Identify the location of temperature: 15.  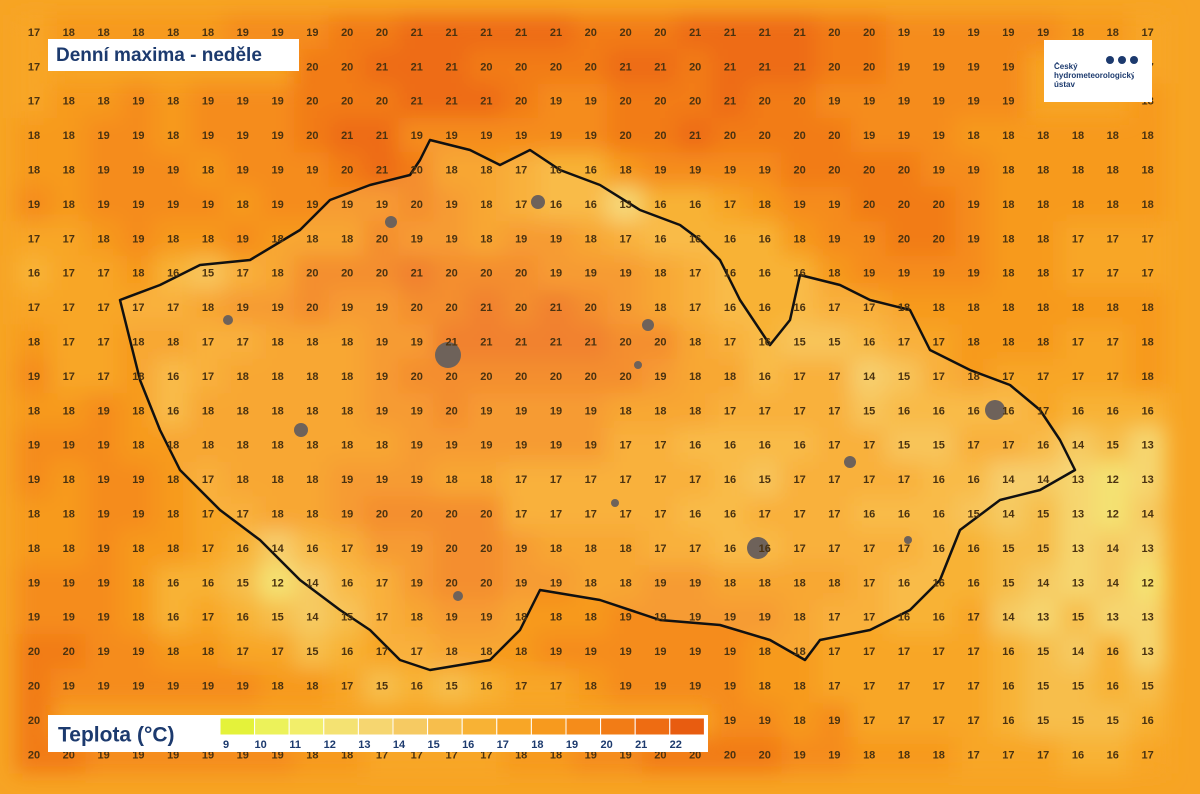
(347, 618).